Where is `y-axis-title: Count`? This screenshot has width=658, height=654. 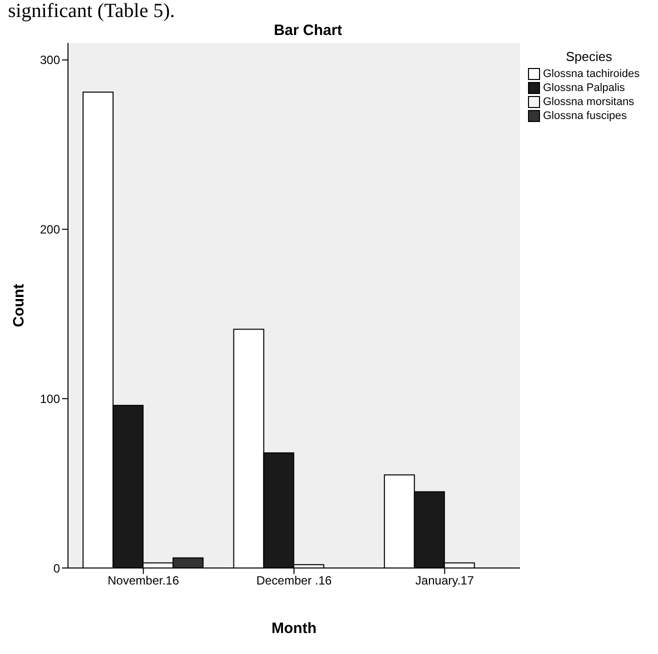
y-axis-title: Count is located at coordinates (19, 306).